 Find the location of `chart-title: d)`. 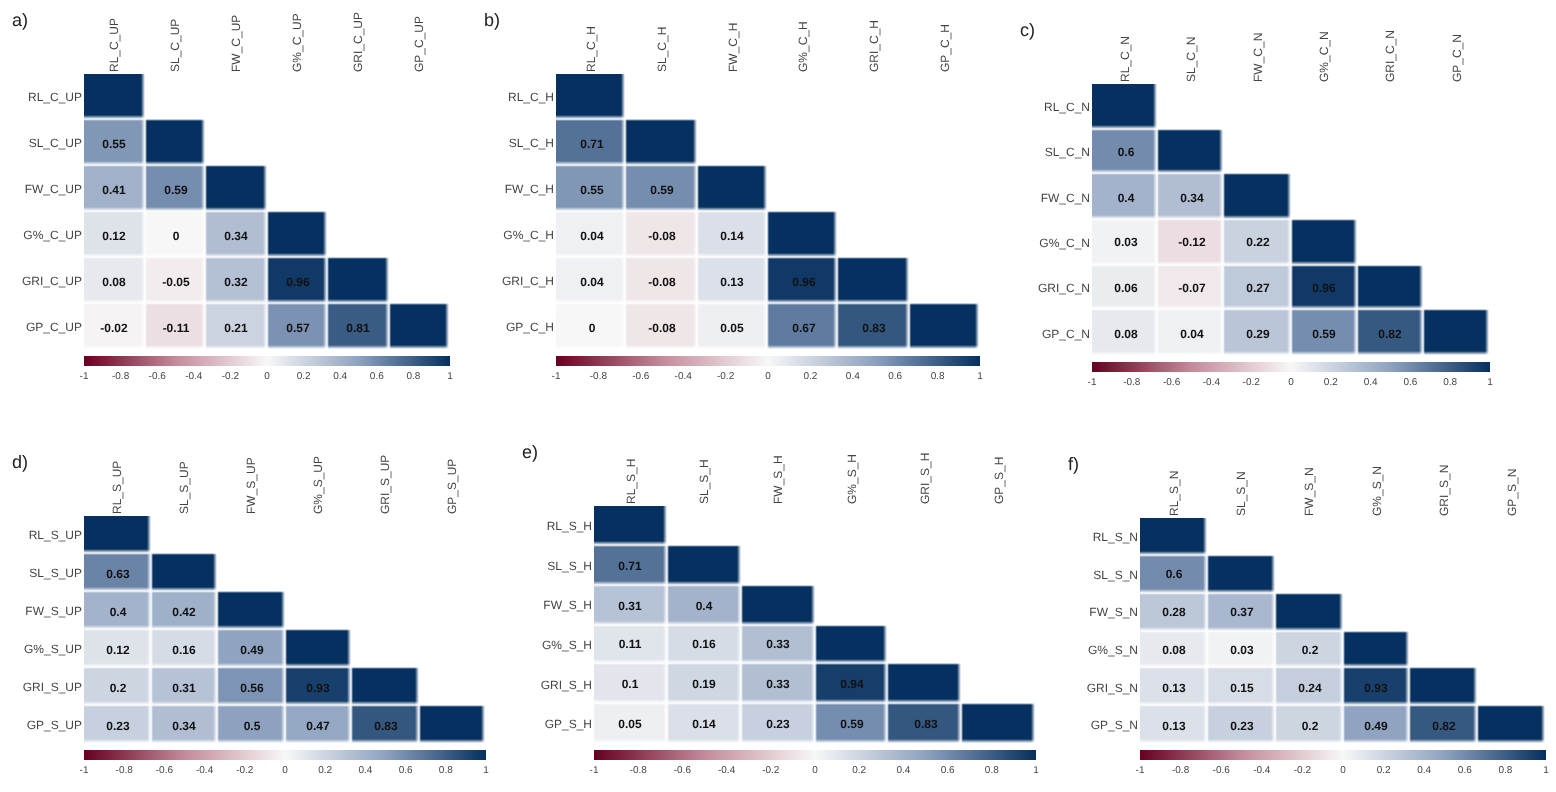

chart-title: d) is located at coordinates (20, 462).